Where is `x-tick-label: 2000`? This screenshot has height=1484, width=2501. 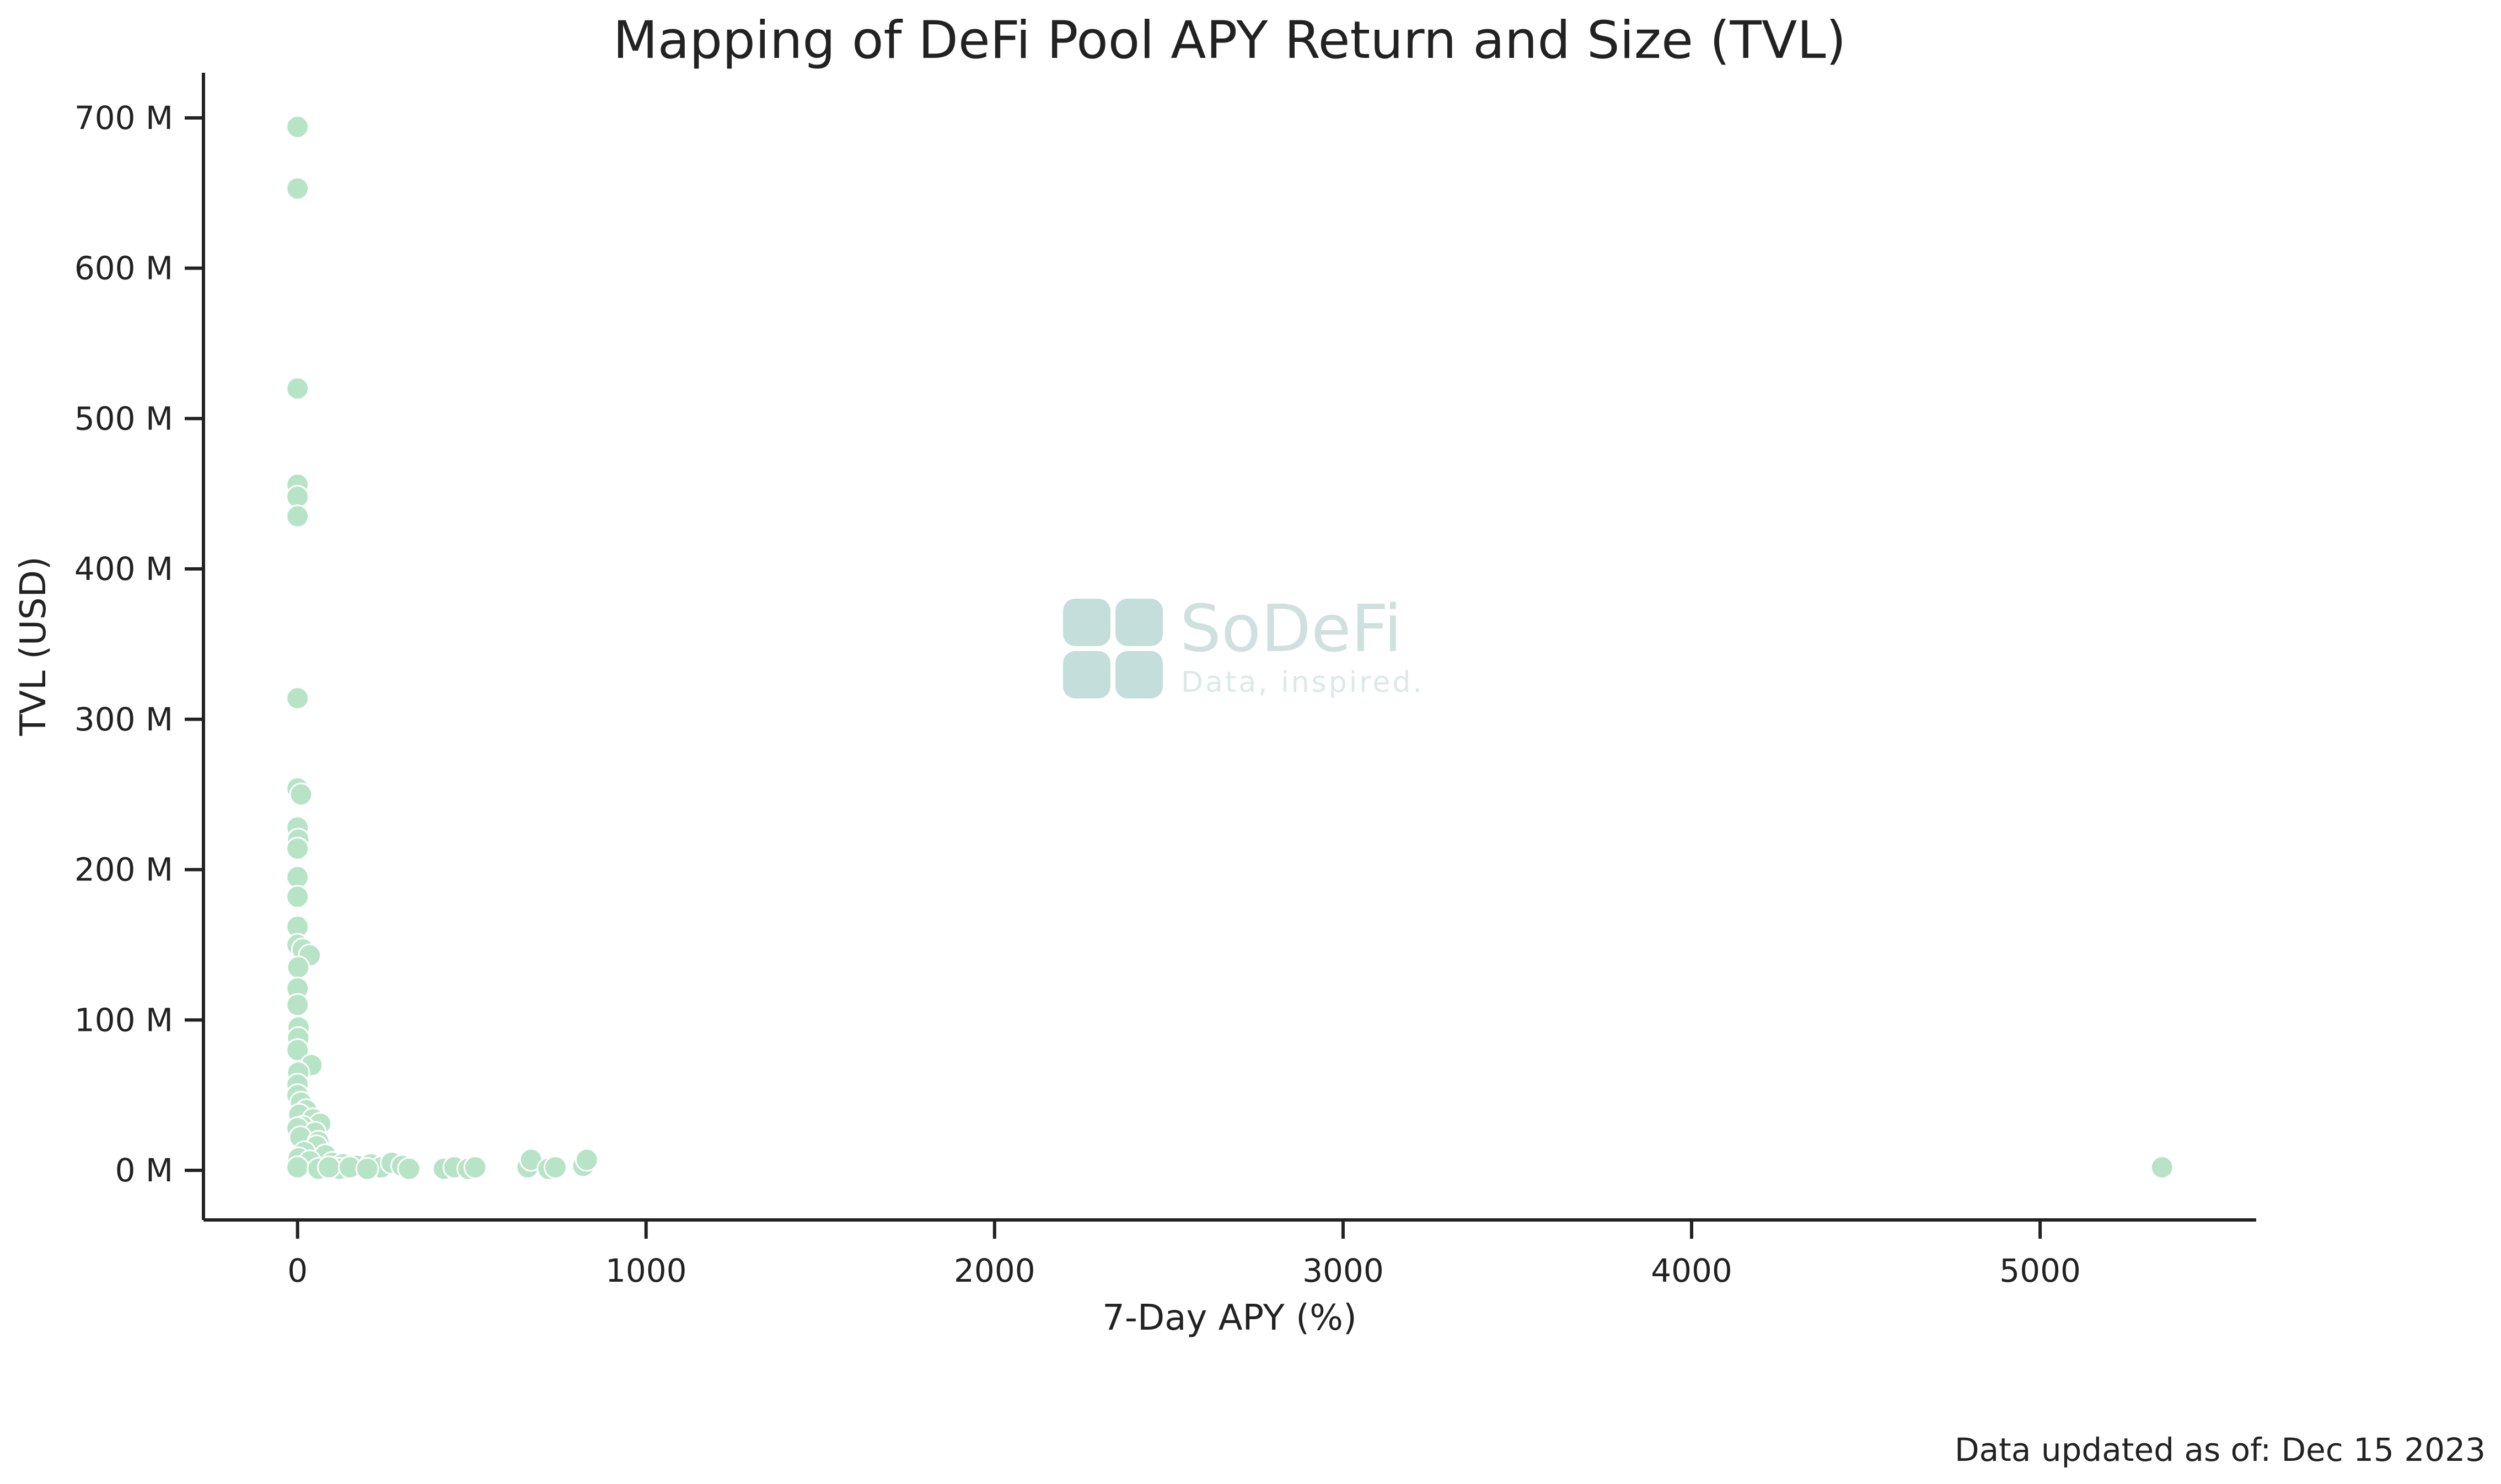
x-tick-label: 2000 is located at coordinates (994, 1270).